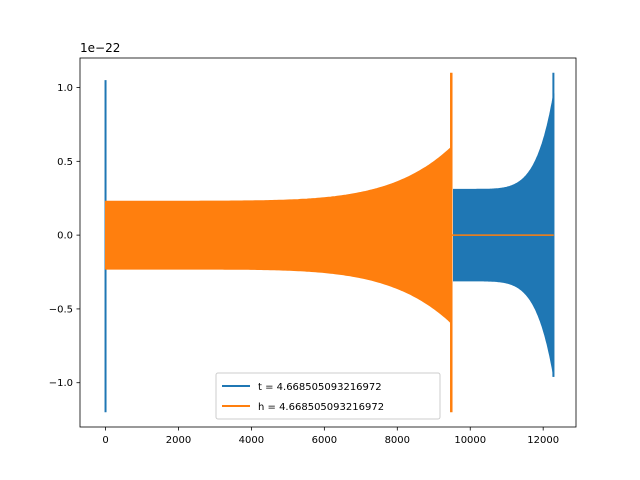 This screenshot has width=640, height=480. I want to click on x-tick-label: 2000, so click(178, 440).